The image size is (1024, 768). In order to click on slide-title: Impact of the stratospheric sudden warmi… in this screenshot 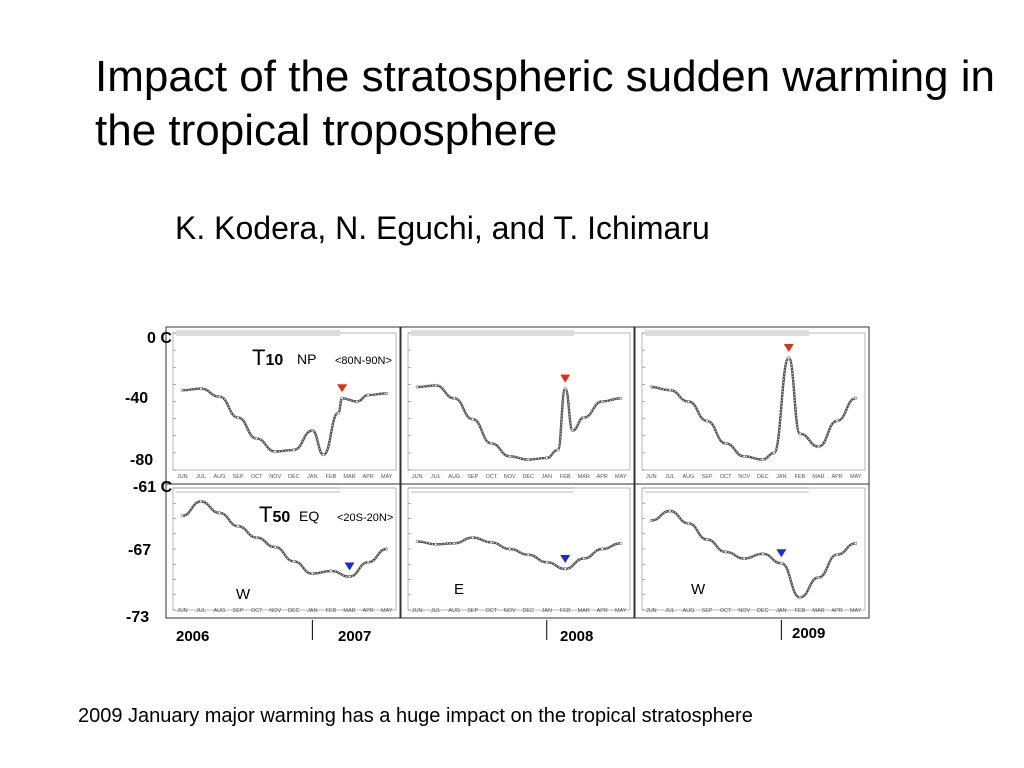, I will do `click(545, 103)`.